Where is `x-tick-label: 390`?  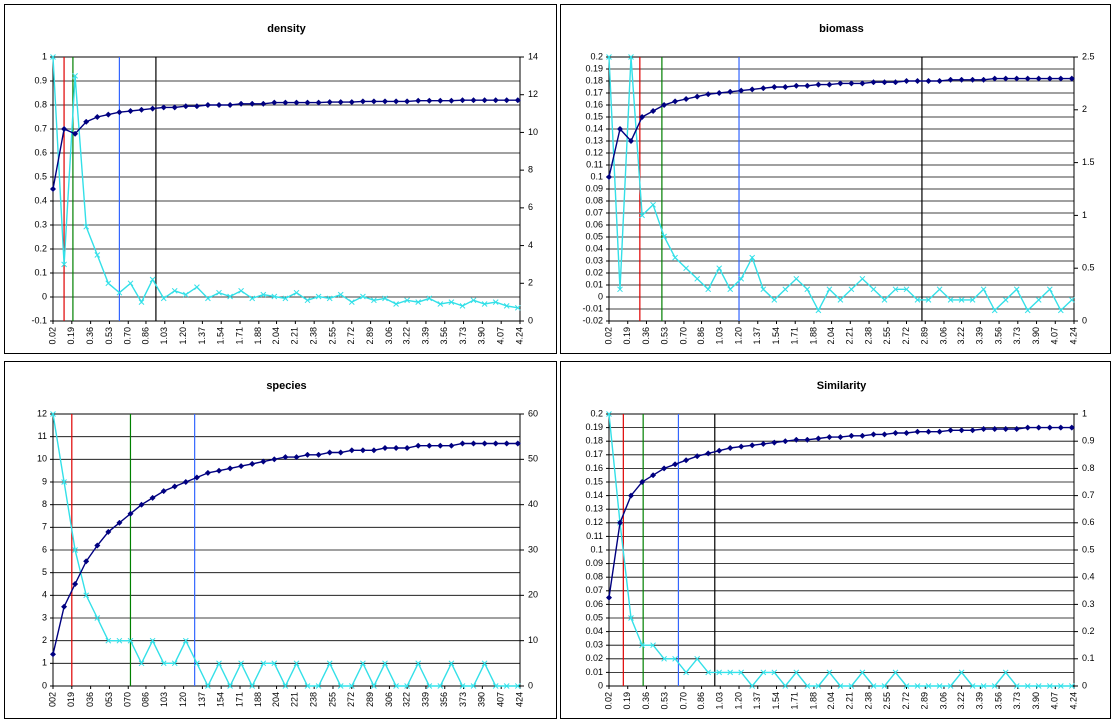
x-tick-label: 390 is located at coordinates (482, 699).